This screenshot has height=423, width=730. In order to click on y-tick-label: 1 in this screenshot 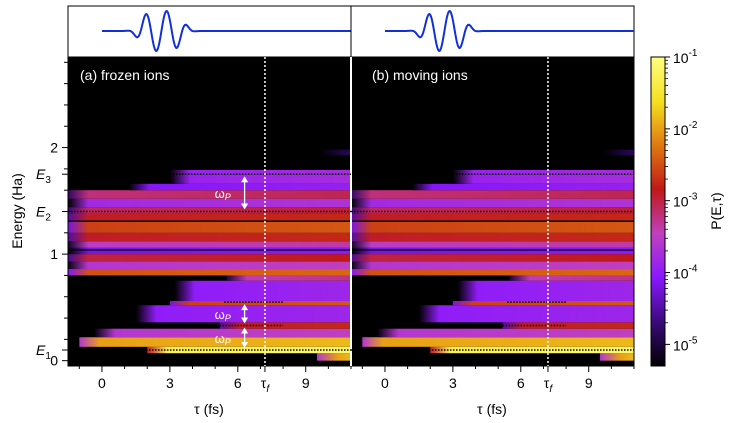, I will do `click(54, 254)`.